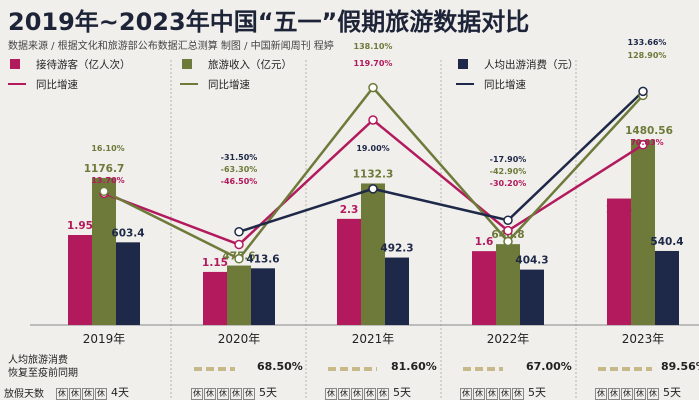  Describe the element at coordinates (508, 171) in the screenshot. I see `growth-label: -42.90%` at that location.